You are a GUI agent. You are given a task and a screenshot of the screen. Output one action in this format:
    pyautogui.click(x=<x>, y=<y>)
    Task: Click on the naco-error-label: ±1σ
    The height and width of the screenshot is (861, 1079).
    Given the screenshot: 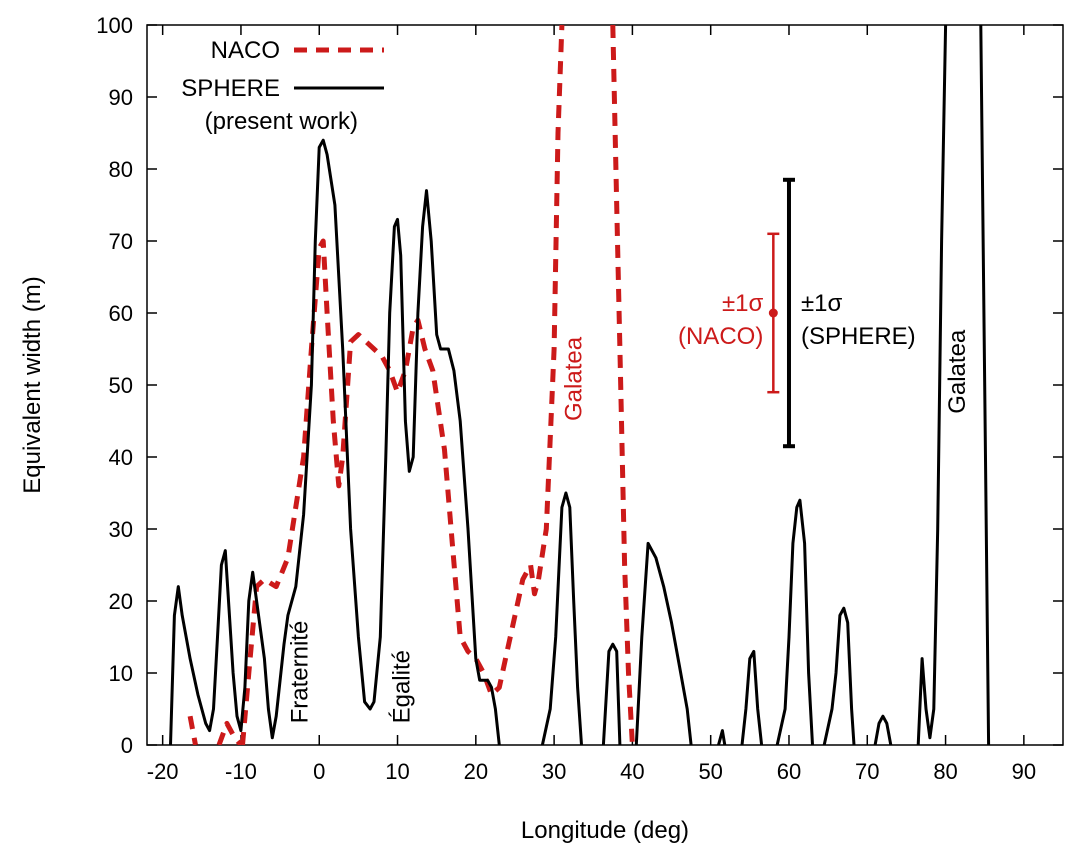 What is the action you would take?
    pyautogui.click(x=743, y=303)
    